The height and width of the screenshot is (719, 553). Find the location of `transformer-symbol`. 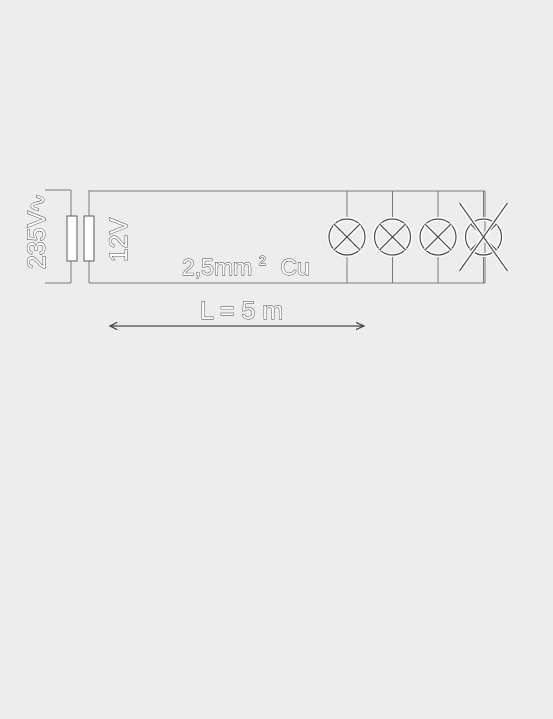

transformer-symbol is located at coordinates (80, 238).